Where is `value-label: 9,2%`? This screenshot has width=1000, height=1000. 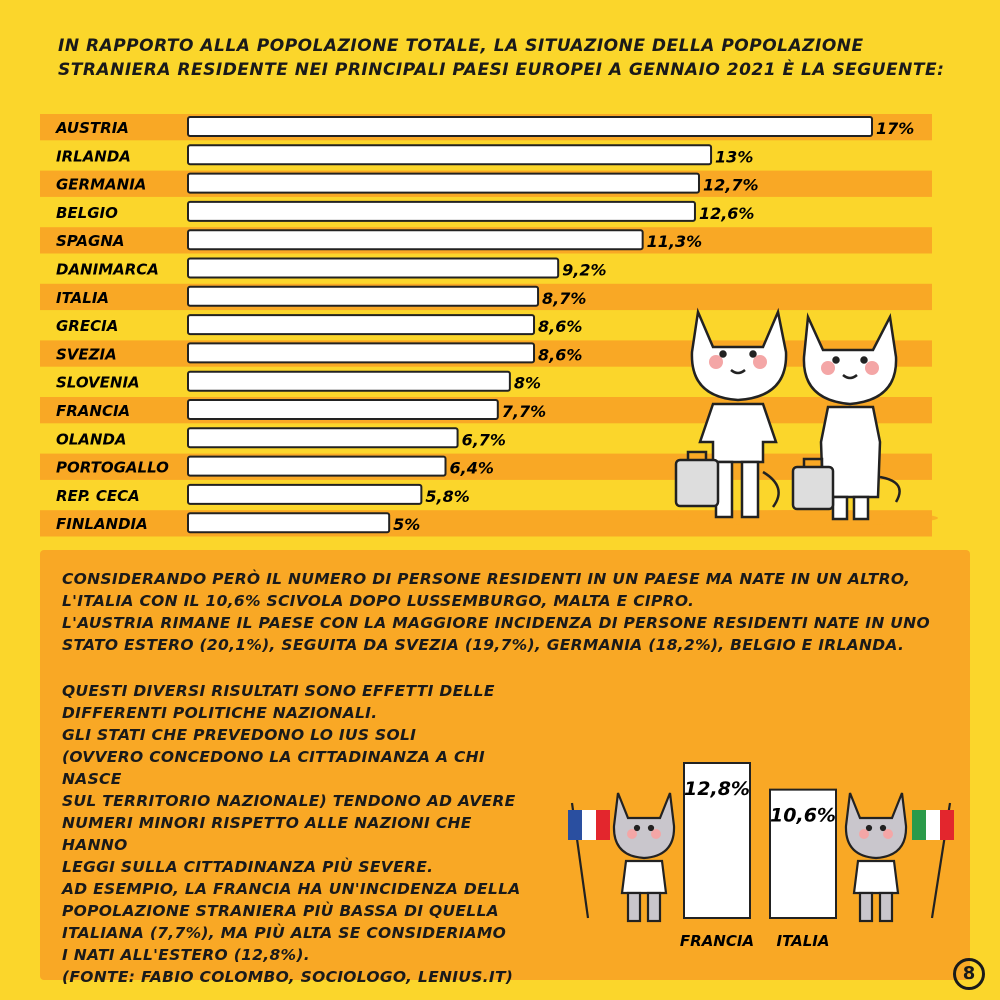
value-label: 9,2% is located at coordinates (584, 270).